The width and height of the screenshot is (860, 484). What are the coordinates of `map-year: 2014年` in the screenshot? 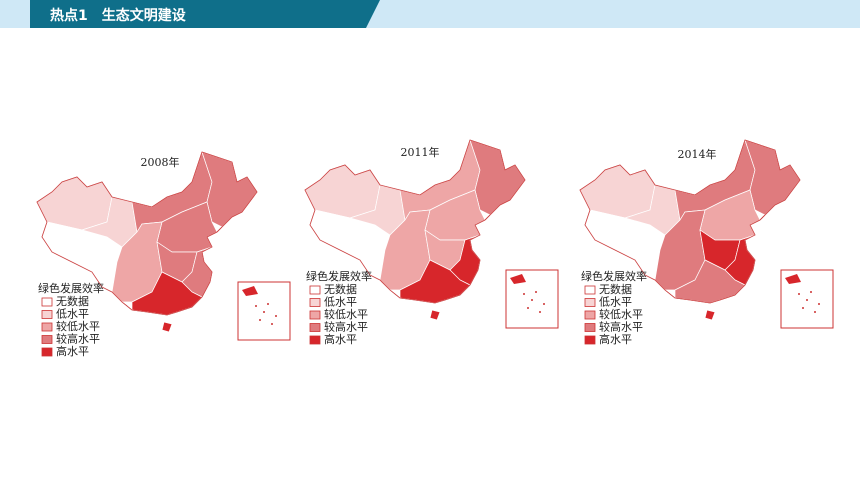 It's located at (697, 154).